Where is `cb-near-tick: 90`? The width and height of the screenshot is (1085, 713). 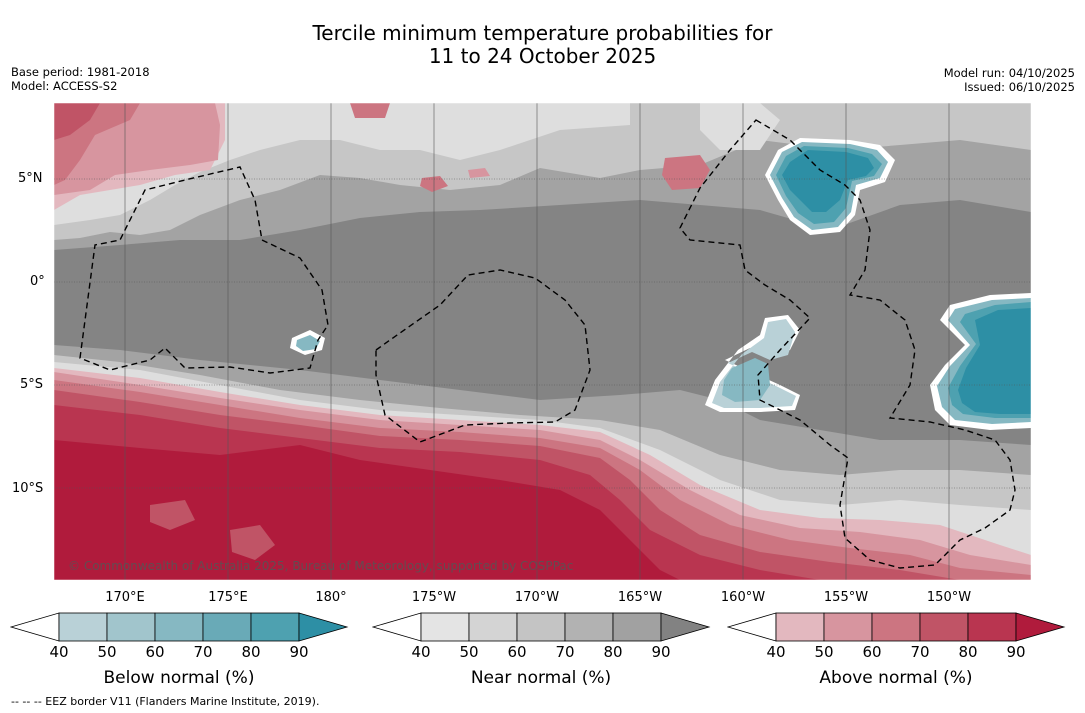
cb-near-tick: 90 is located at coordinates (661, 652).